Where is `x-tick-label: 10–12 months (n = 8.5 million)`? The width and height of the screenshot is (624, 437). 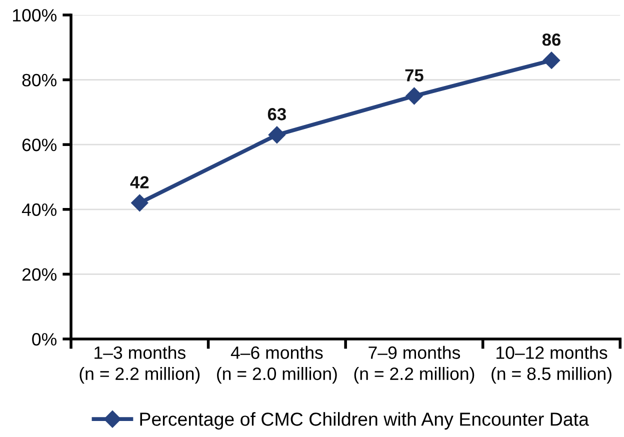
x-tick-label: 10–12 months (n = 8.5 million) is located at coordinates (552, 365).